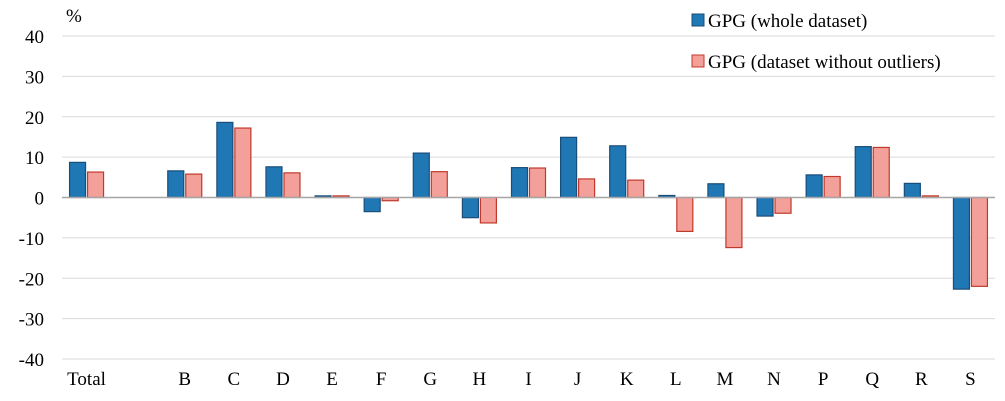 This screenshot has width=1005, height=401. Describe the element at coordinates (40, 199) in the screenshot. I see `y-tick-label: 0` at that location.